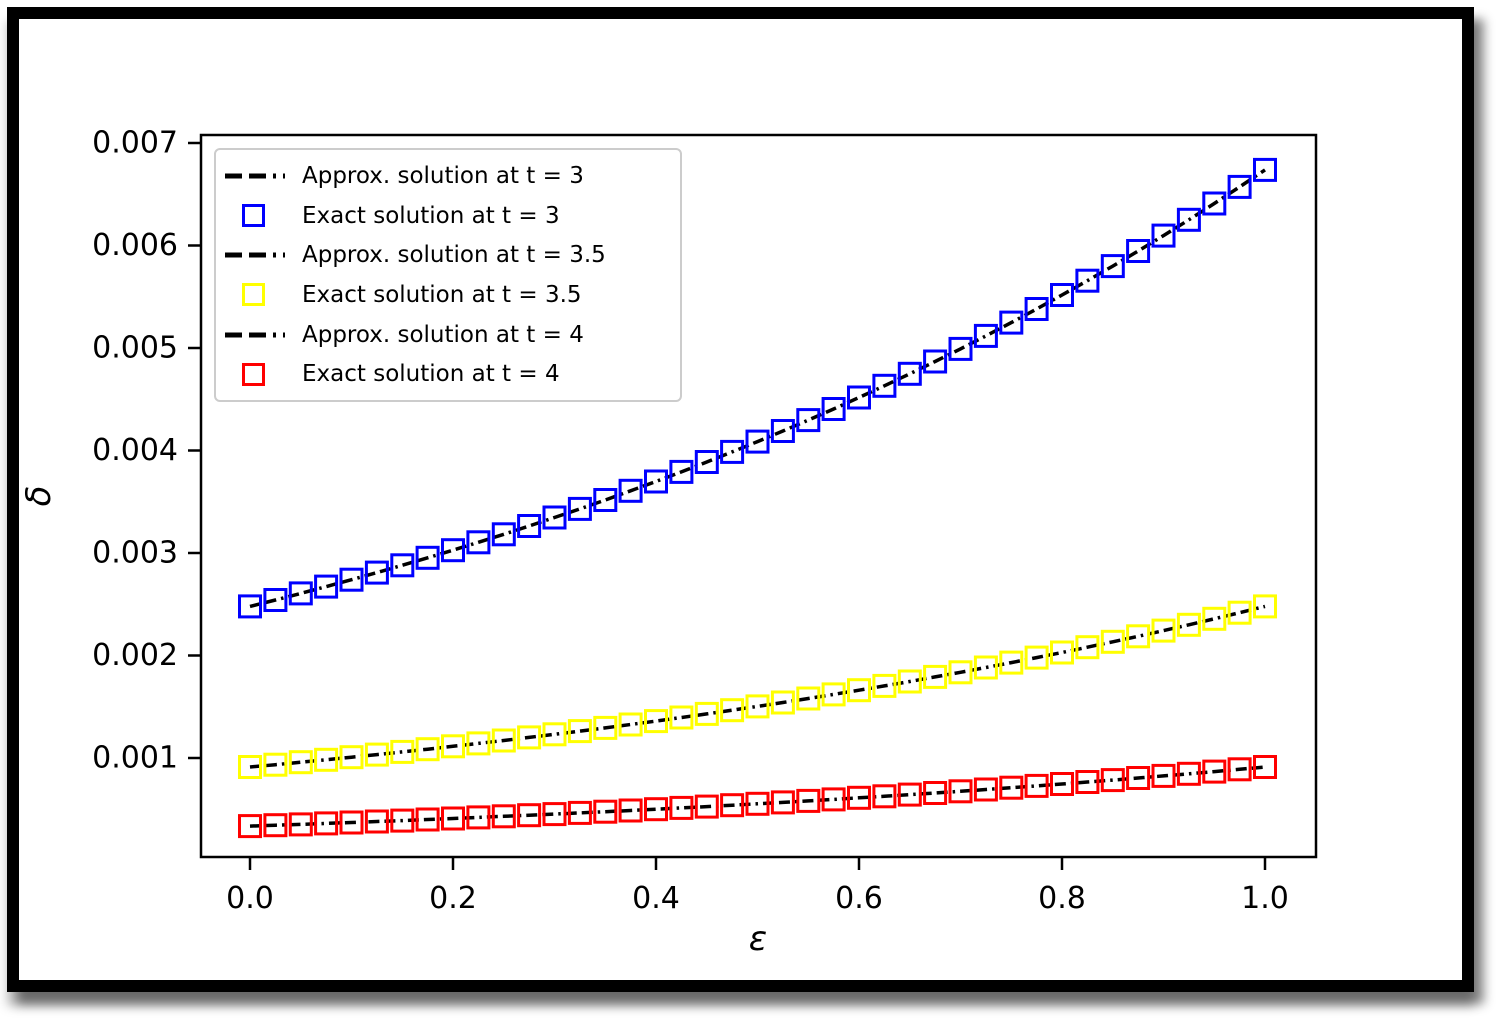 The width and height of the screenshot is (1500, 1021). I want to click on x-tick-label: 0.0, so click(250, 898).